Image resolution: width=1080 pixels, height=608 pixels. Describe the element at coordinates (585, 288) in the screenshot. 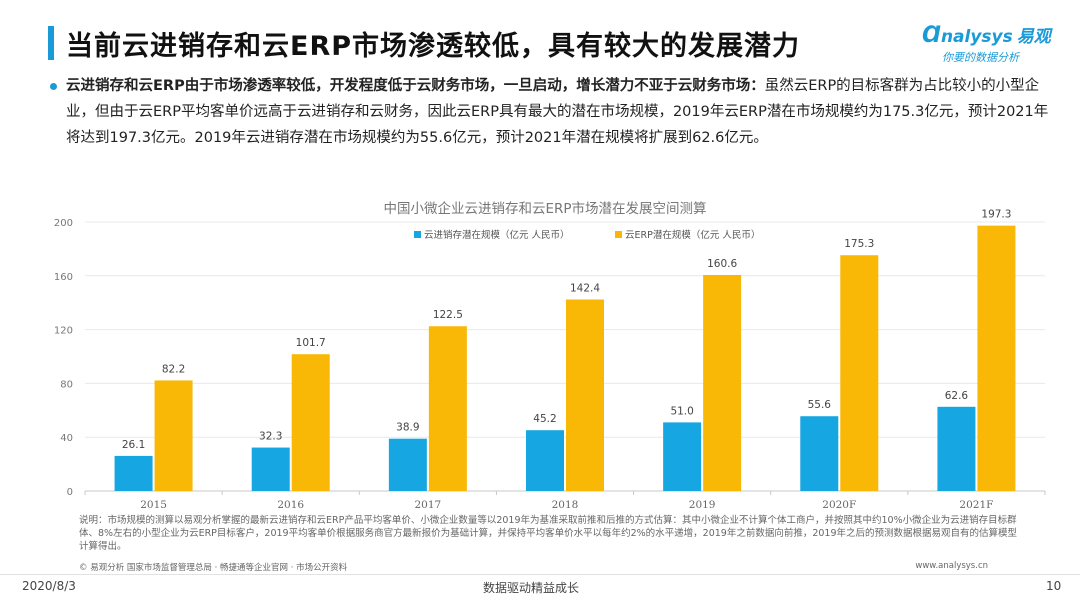

I see `data-label: 142.4` at that location.